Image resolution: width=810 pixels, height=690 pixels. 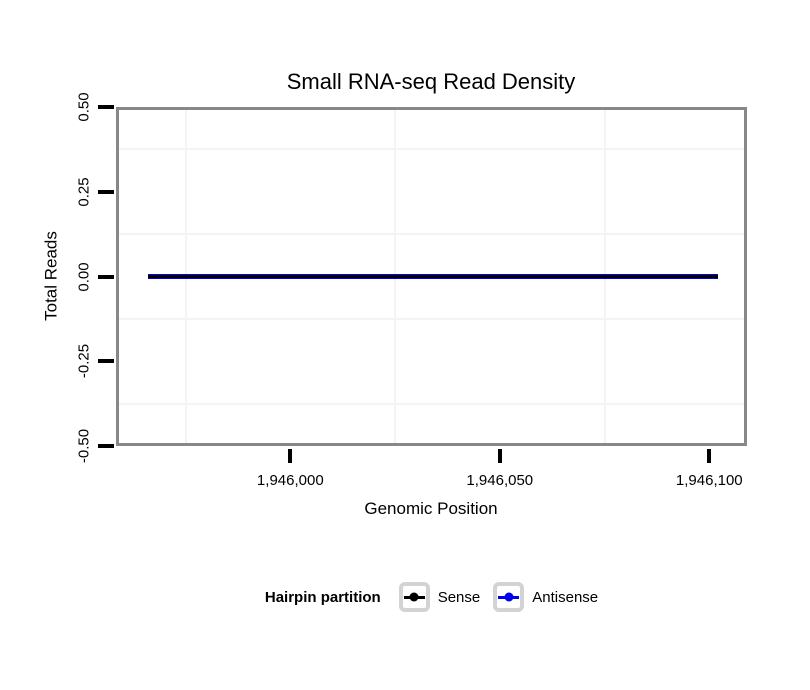 I want to click on sense-key-dot, so click(x=414, y=597).